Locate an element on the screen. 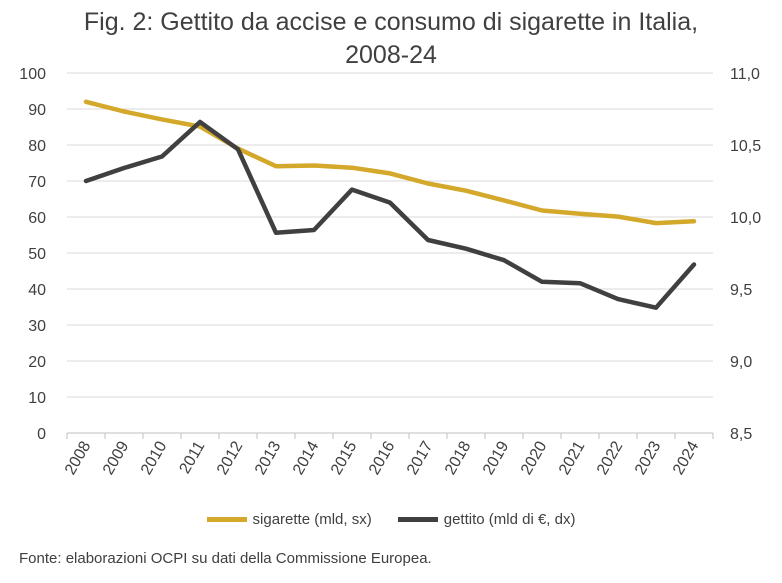 Image resolution: width=782 pixels, height=583 pixels. y-left-tick-label: 60 is located at coordinates (37, 218).